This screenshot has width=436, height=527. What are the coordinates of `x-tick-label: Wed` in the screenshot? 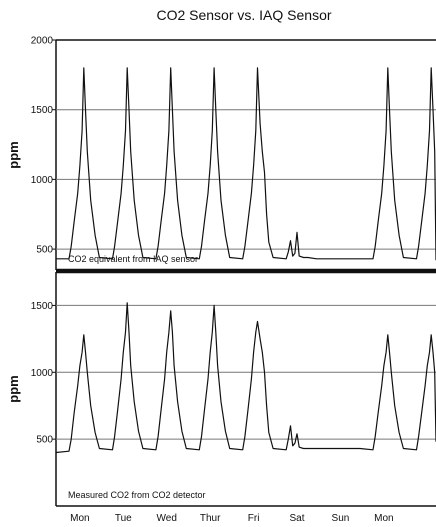 It's located at (167, 518).